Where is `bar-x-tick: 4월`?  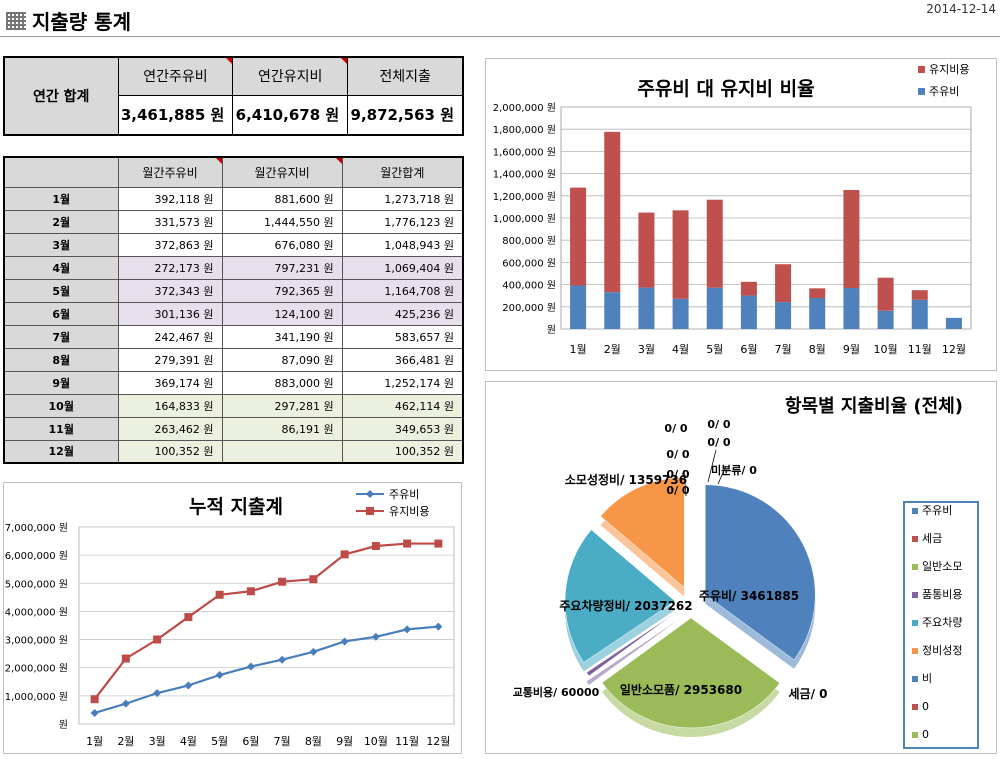 bar-x-tick: 4월 is located at coordinates (680, 349).